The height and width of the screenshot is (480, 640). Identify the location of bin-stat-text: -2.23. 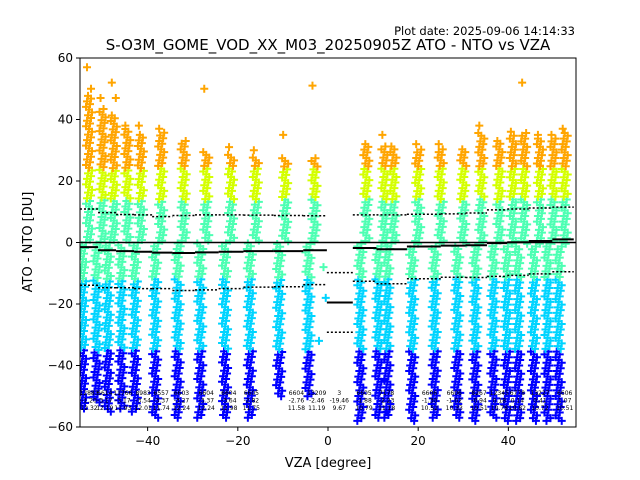
(387, 401).